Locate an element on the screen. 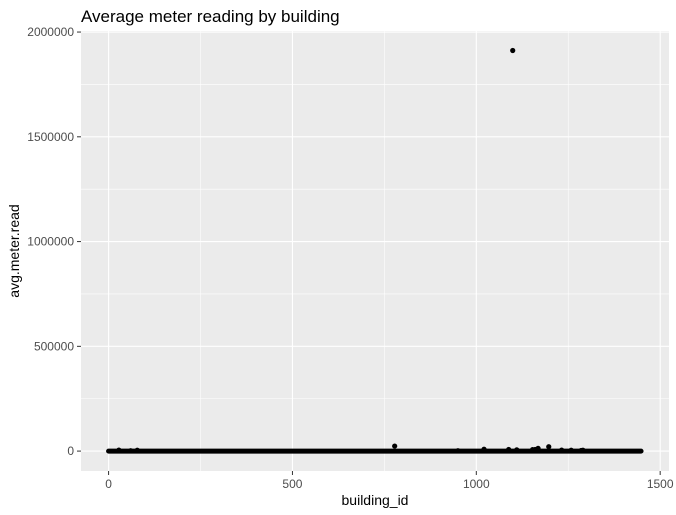 This screenshot has width=676, height=515. x-tick-label: 0 is located at coordinates (108, 484).